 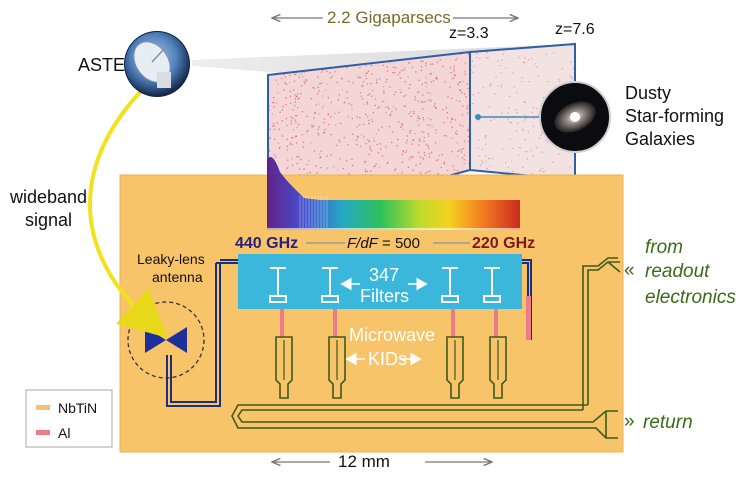 What do you see at coordinates (78, 408) in the screenshot?
I see `legend-label-nbtin: NbTiN` at bounding box center [78, 408].